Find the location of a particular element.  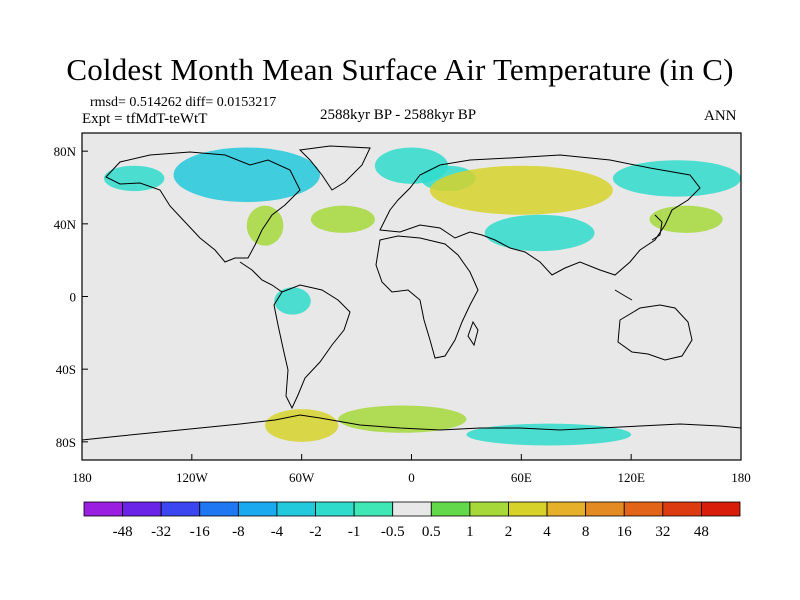

region-north-atlantic is located at coordinates (342, 219).